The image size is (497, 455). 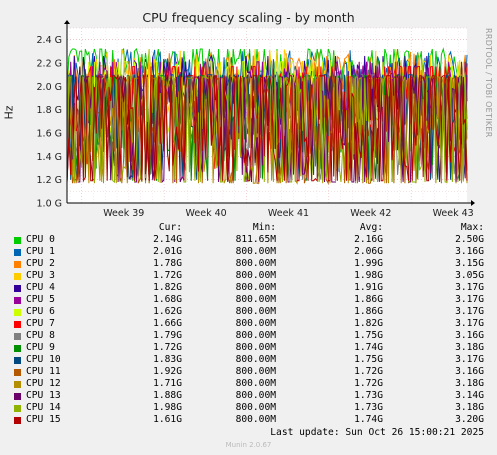 What do you see at coordinates (40, 239) in the screenshot?
I see `series-name: CPU 0` at bounding box center [40, 239].